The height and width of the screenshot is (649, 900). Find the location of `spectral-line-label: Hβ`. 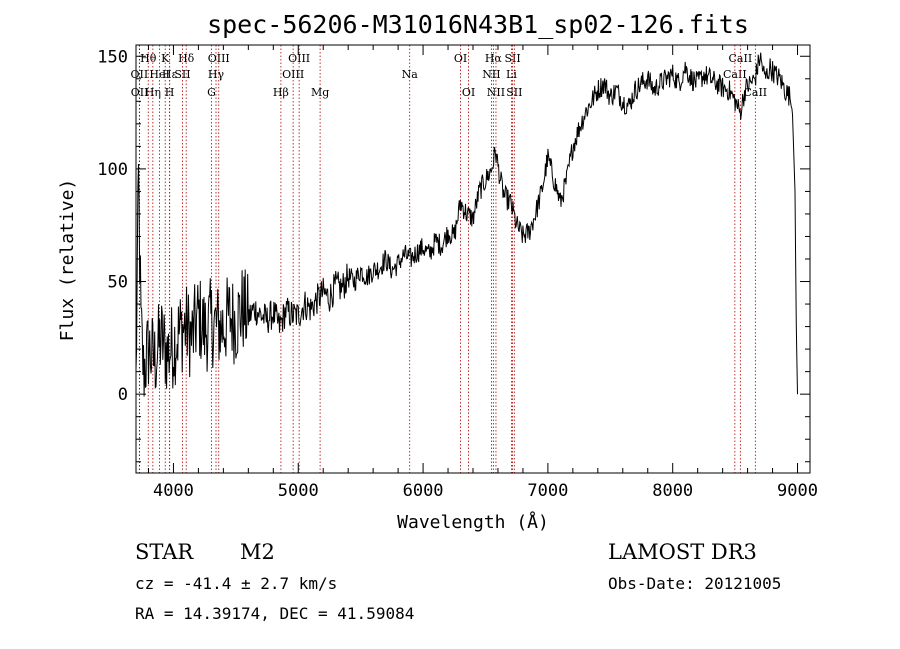

spectral-line-label: Hβ is located at coordinates (281, 92).